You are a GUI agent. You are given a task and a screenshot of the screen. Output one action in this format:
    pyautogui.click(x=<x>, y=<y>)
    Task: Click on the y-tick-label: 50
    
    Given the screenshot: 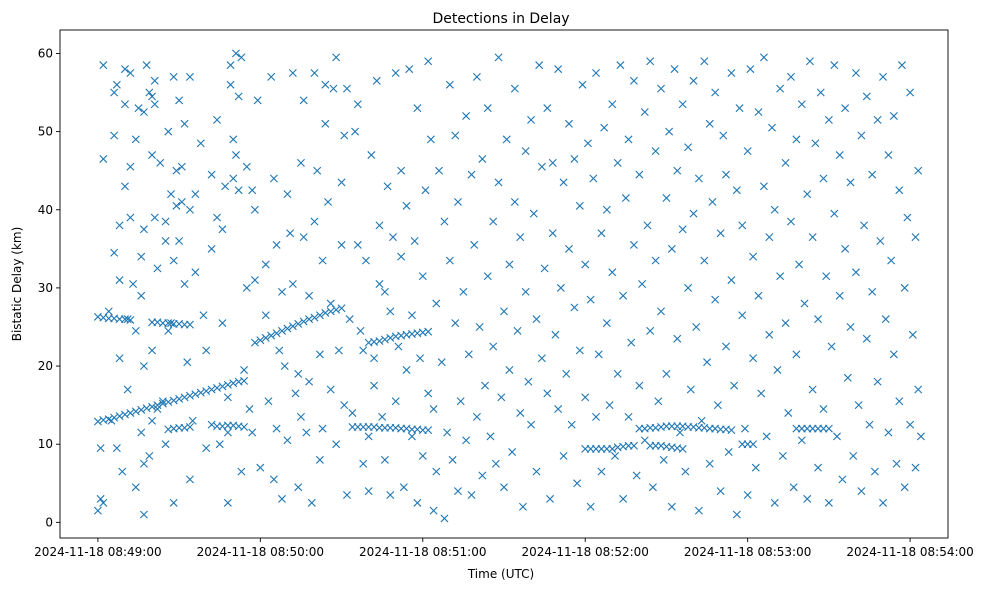 What is the action you would take?
    pyautogui.click(x=45, y=132)
    